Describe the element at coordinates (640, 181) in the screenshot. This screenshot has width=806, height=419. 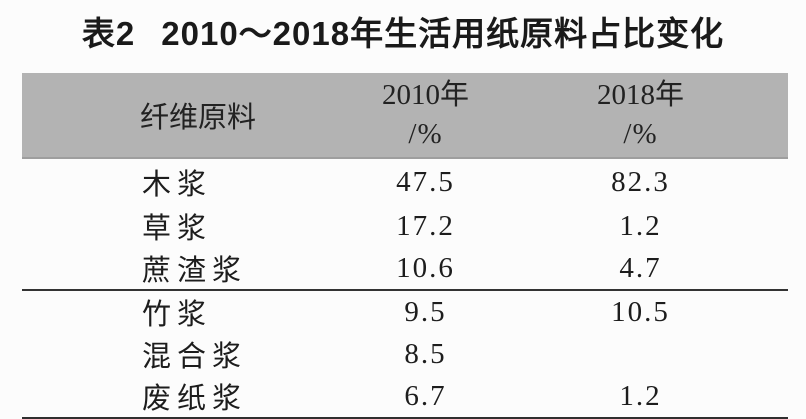
I see `cell-2018-value: 82.3` at that location.